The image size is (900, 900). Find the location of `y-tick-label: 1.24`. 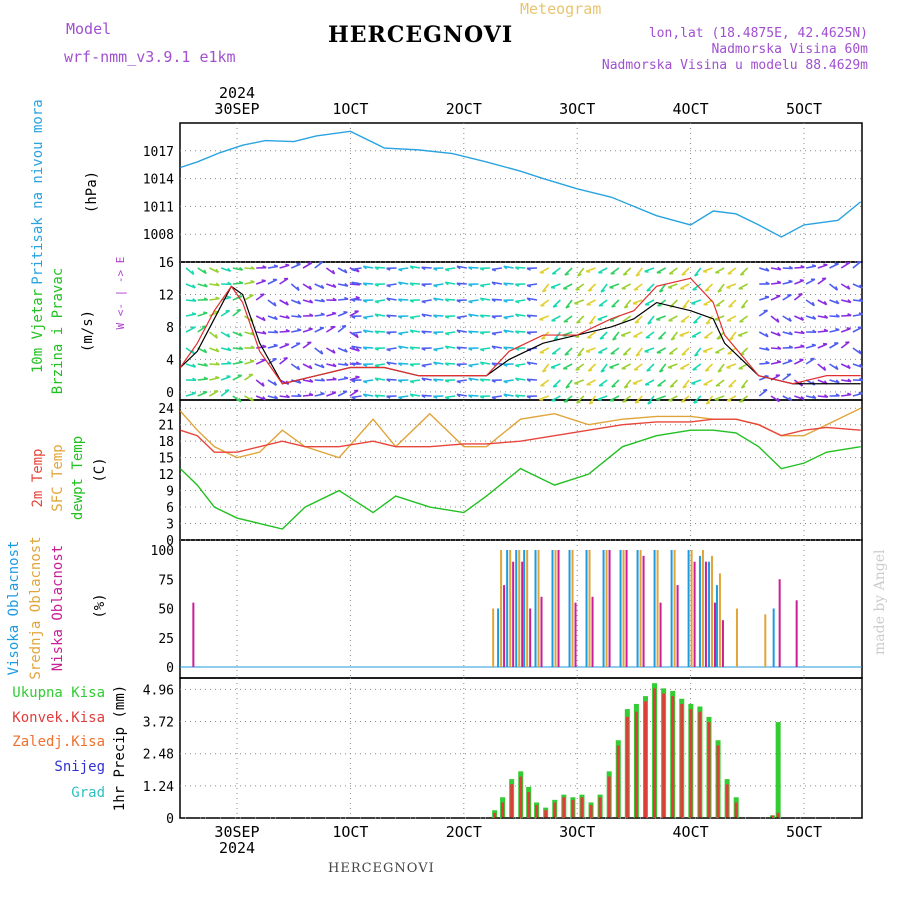

y-tick-label: 1.24 is located at coordinates (158, 787).